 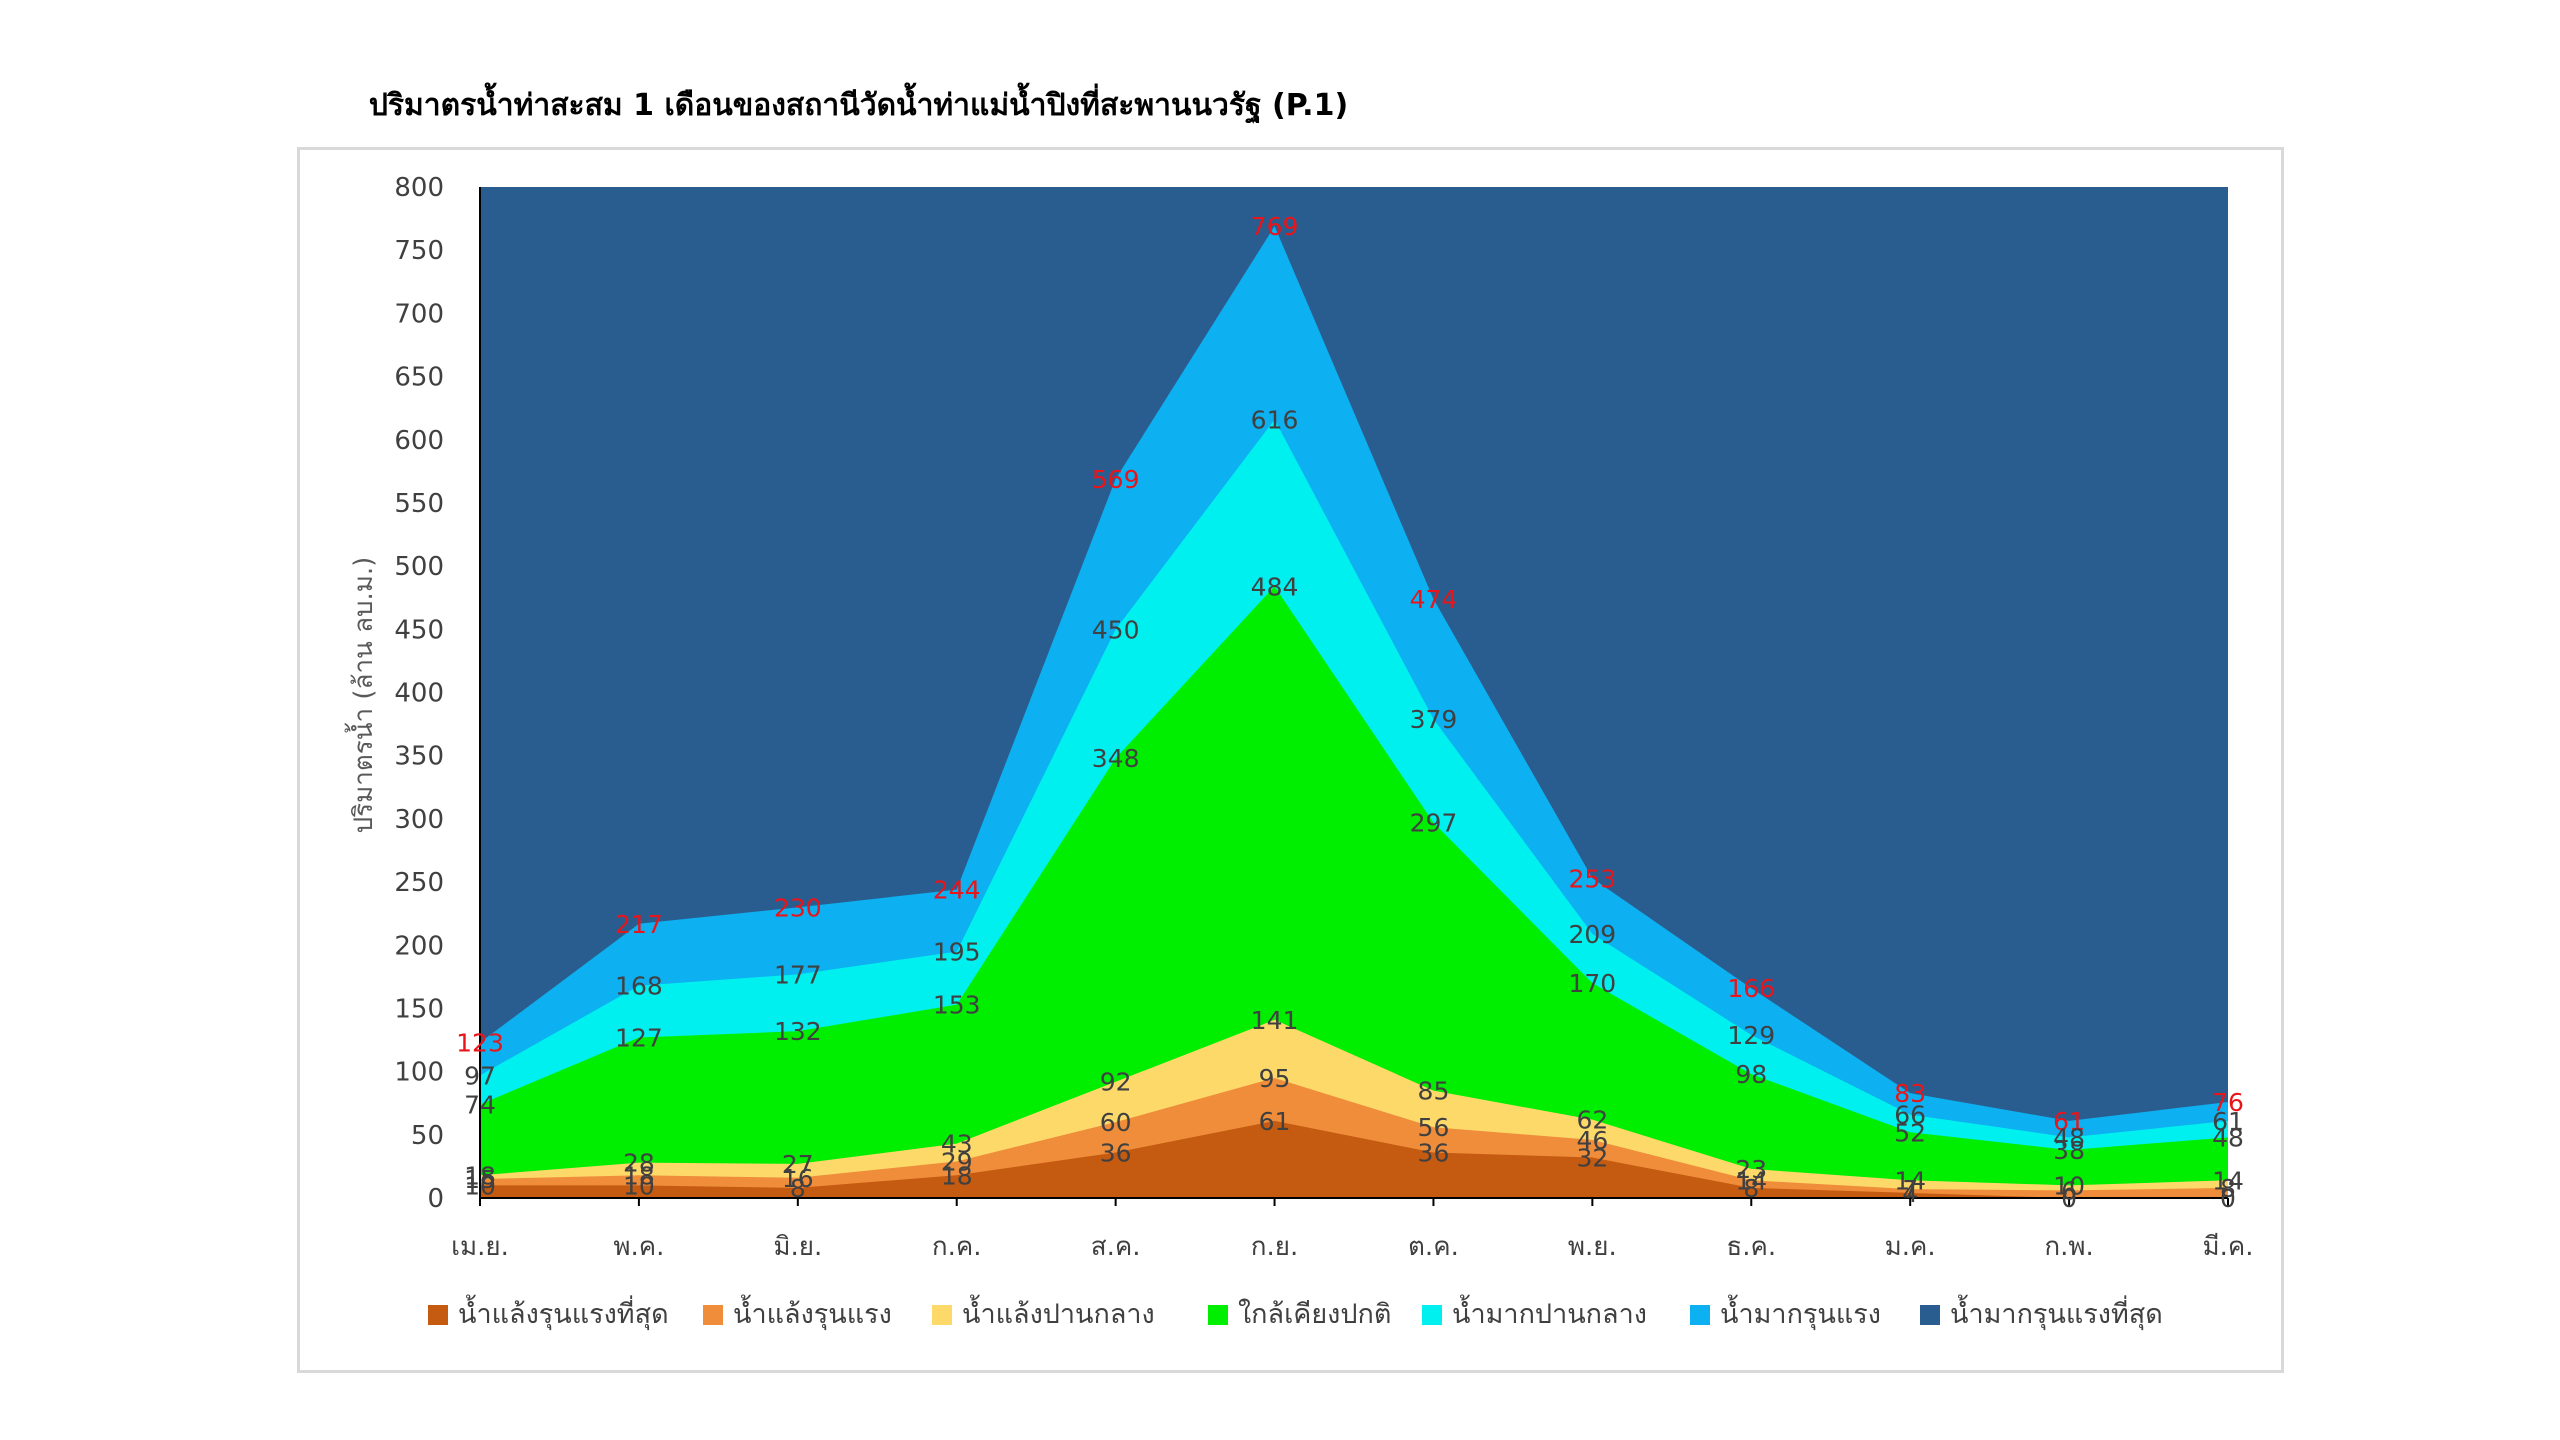 I want to click on y-tick-label: 350, so click(x=419, y=757).